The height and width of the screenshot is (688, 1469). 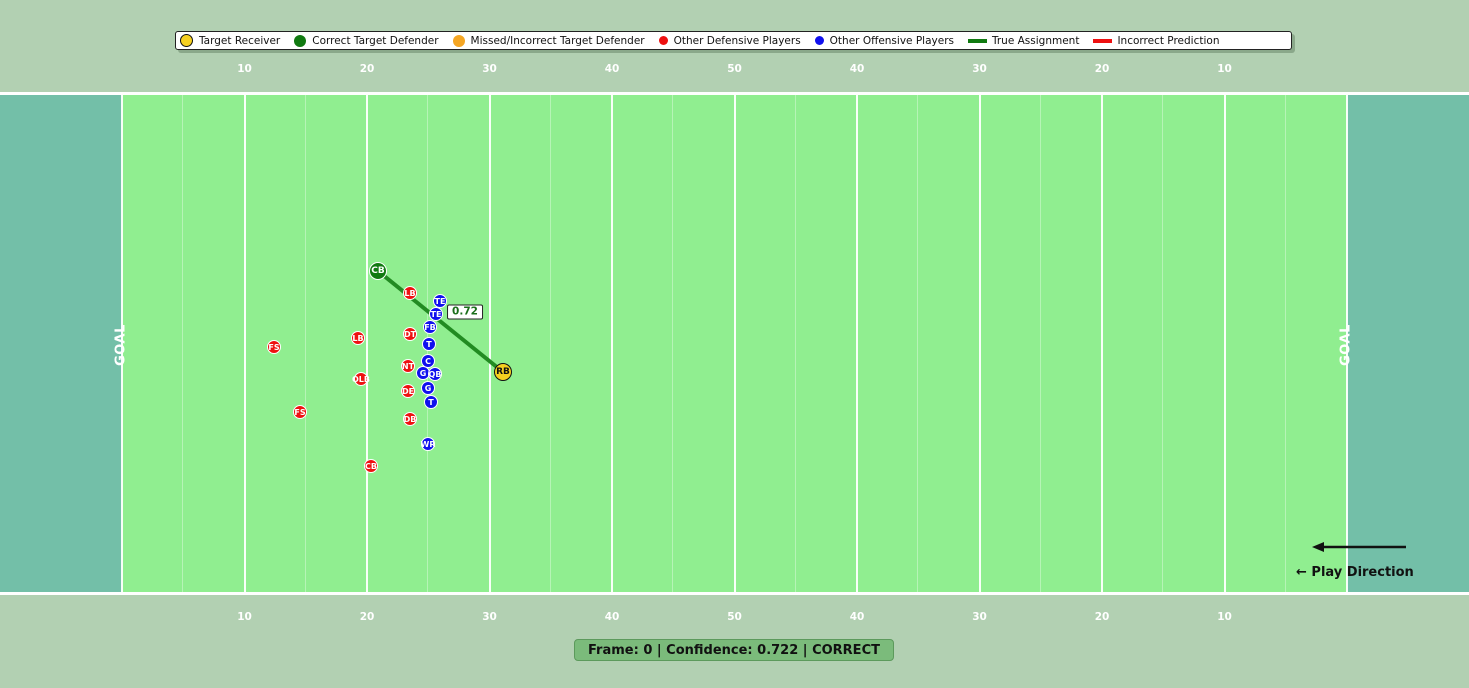 I want to click on play-direction-label: ← Play Direction, so click(x=1355, y=572).